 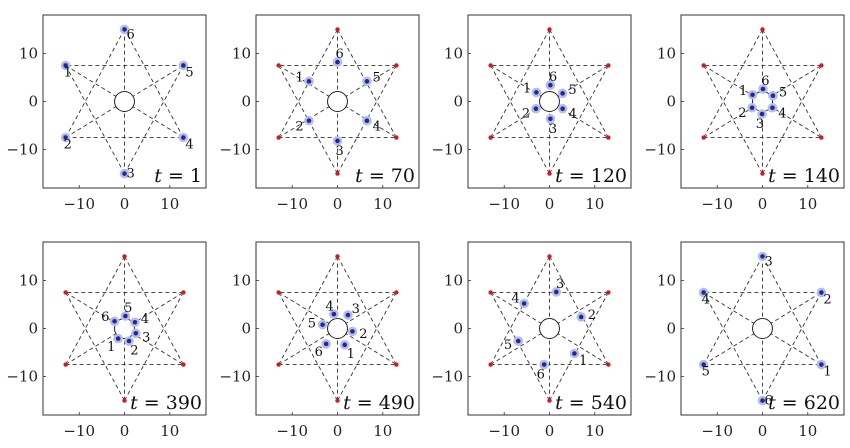 What do you see at coordinates (166, 403) in the screenshot?
I see `time-label: t = 390` at bounding box center [166, 403].